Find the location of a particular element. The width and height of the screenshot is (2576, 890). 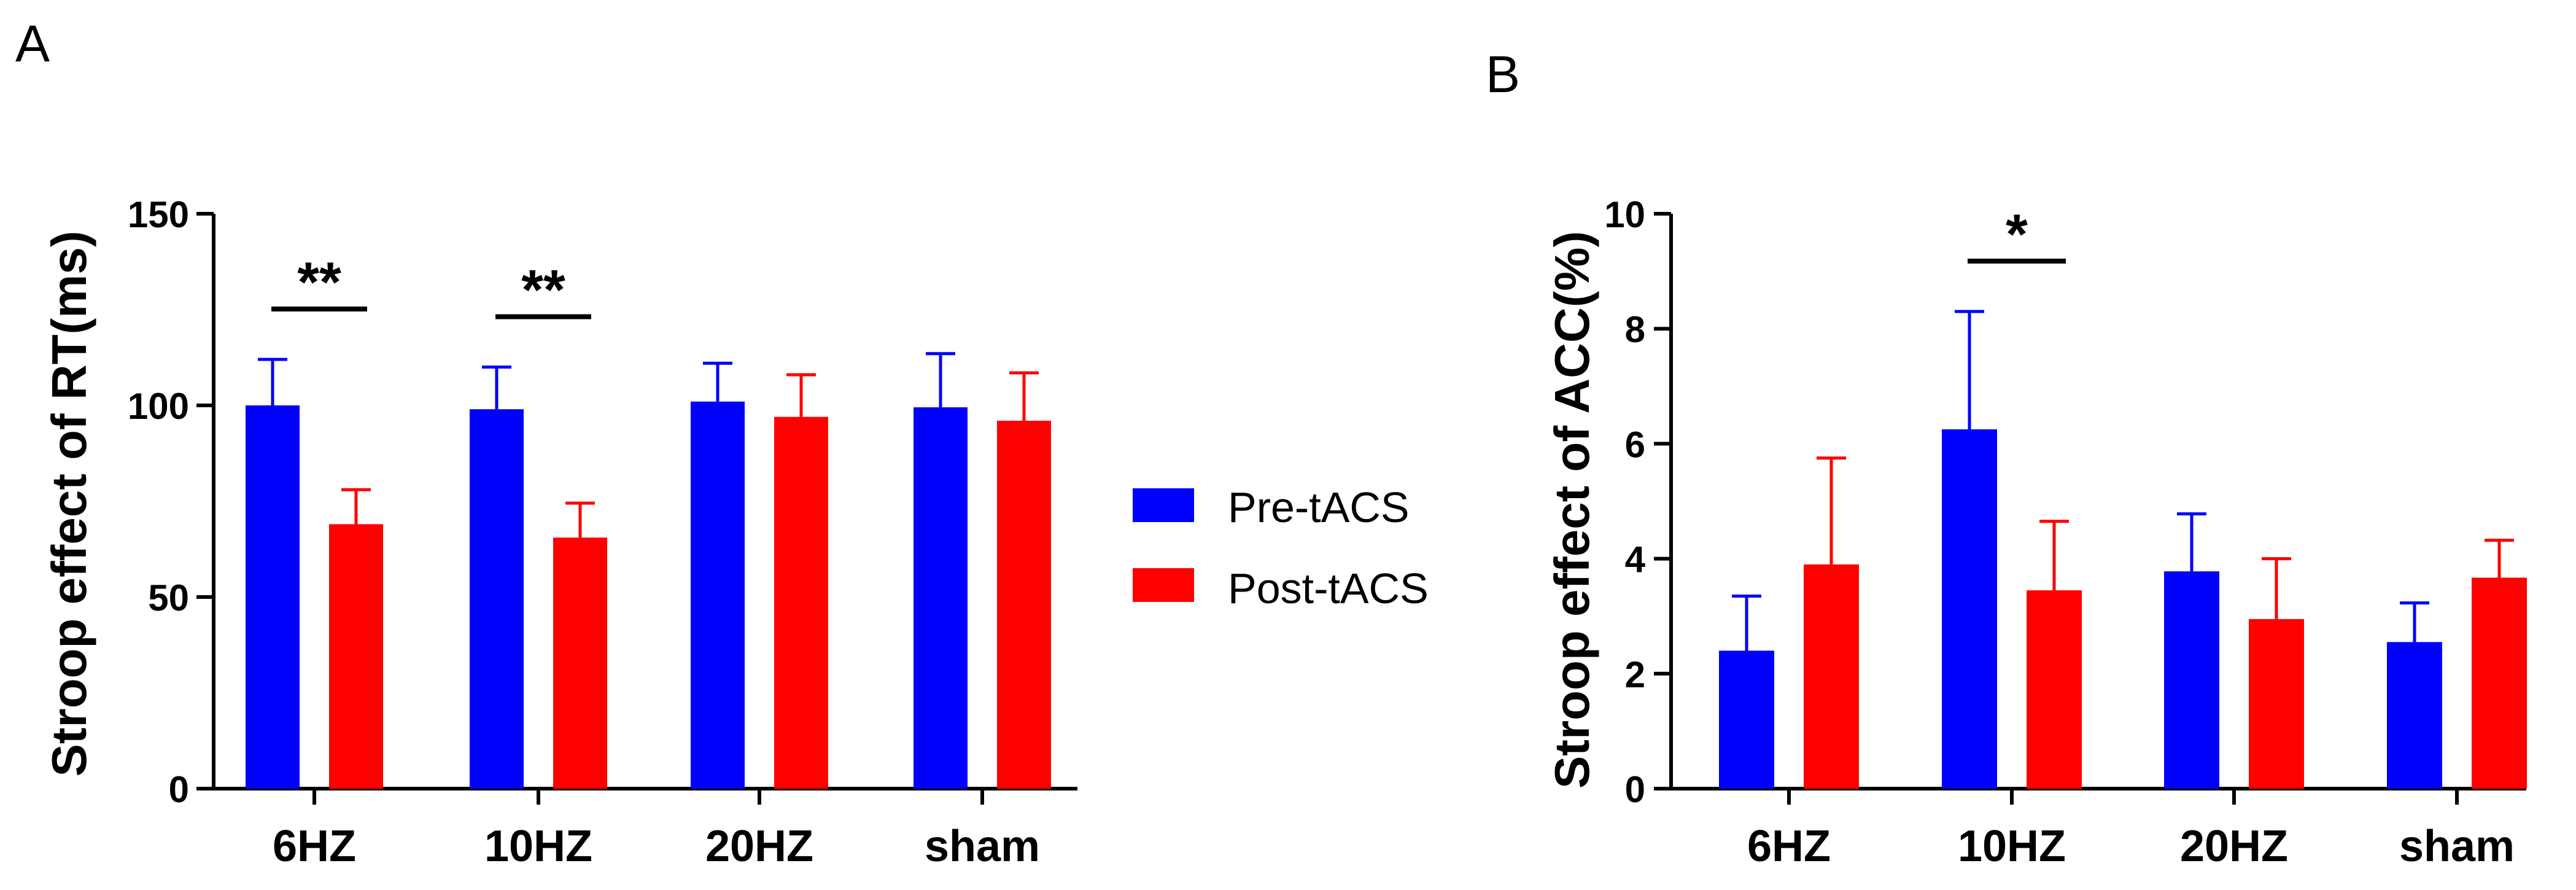

panel-b-x-tick-label: sham is located at coordinates (2457, 846).